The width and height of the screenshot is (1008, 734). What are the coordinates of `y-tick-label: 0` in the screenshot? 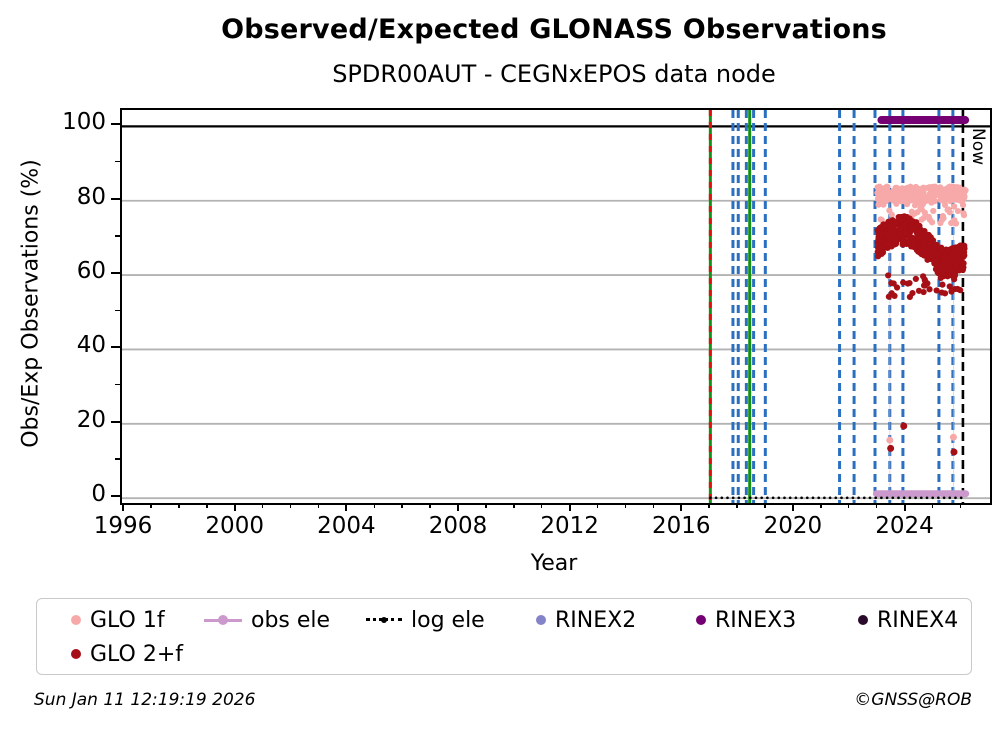 It's located at (98, 494).